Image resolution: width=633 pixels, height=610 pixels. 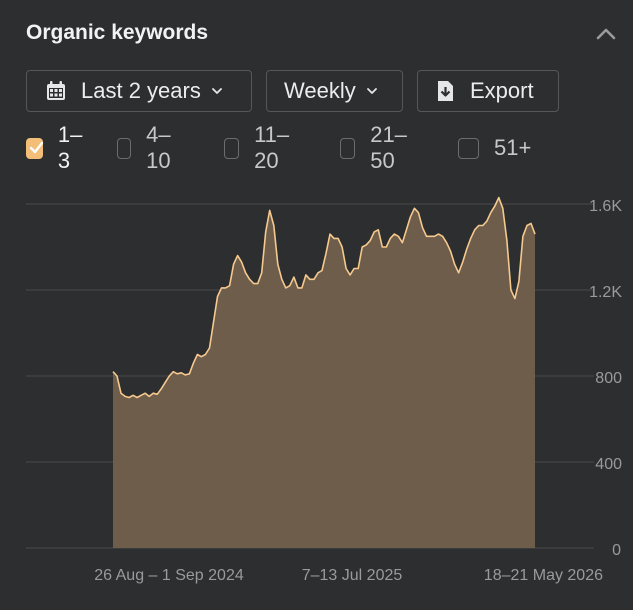 I want to click on interval-label: Weekly, so click(x=320, y=90).